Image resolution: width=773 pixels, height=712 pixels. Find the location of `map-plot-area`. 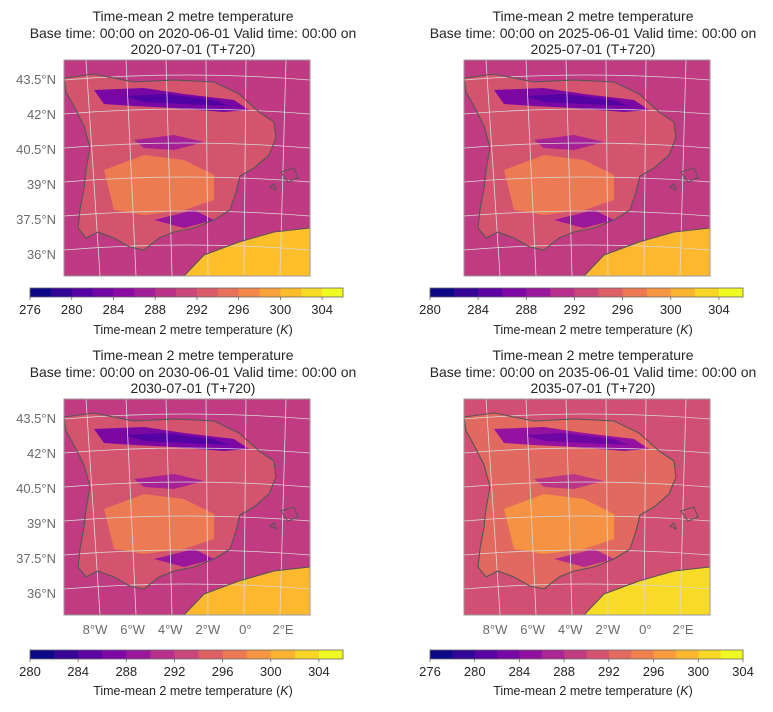

map-plot-area is located at coordinates (587, 168).